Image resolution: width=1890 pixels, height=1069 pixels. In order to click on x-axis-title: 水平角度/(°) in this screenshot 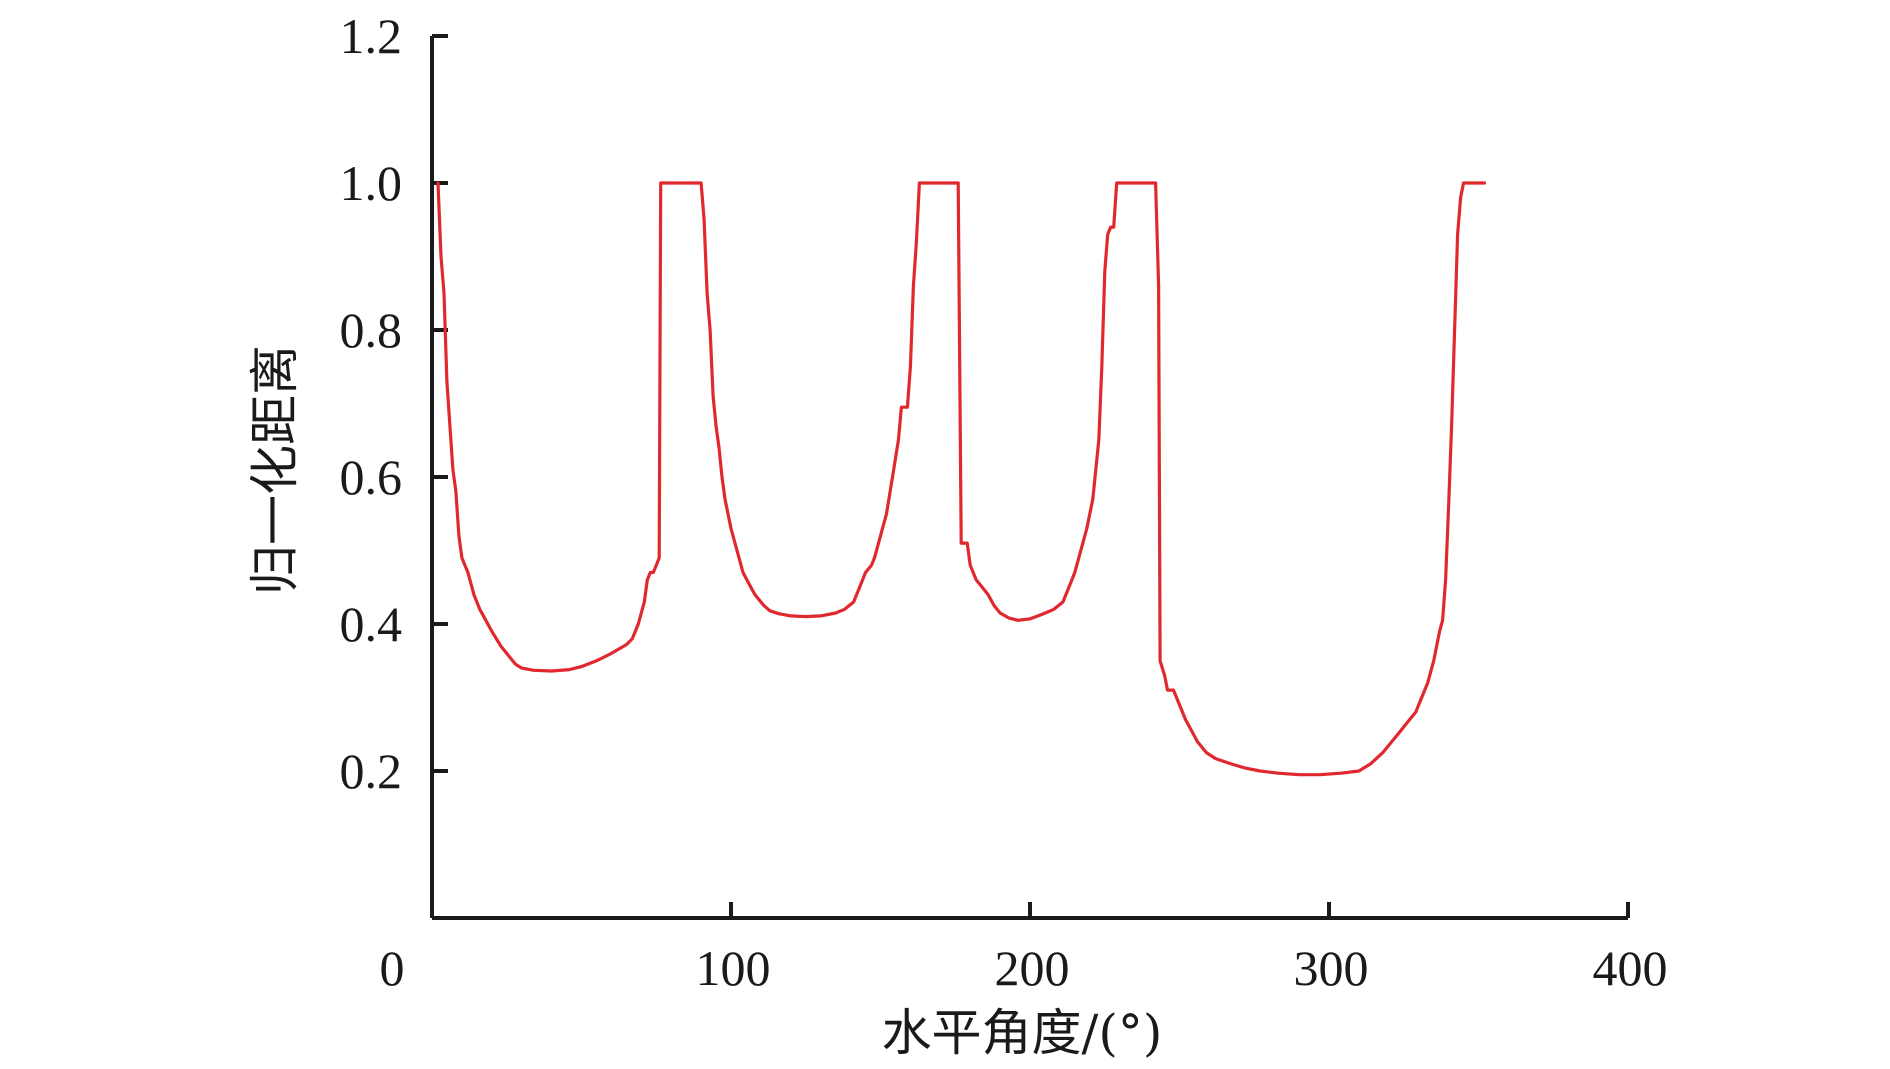, I will do `click(1022, 1033)`.